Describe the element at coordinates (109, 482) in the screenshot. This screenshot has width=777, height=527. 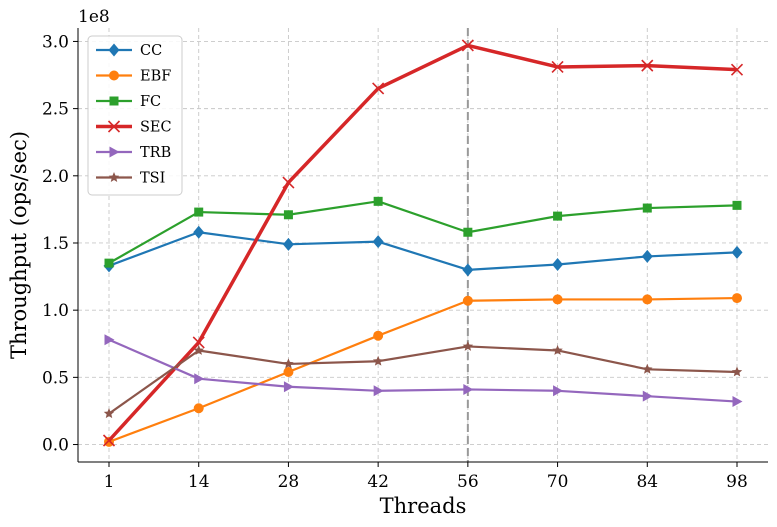
I see `x-tick-label: 1` at that location.